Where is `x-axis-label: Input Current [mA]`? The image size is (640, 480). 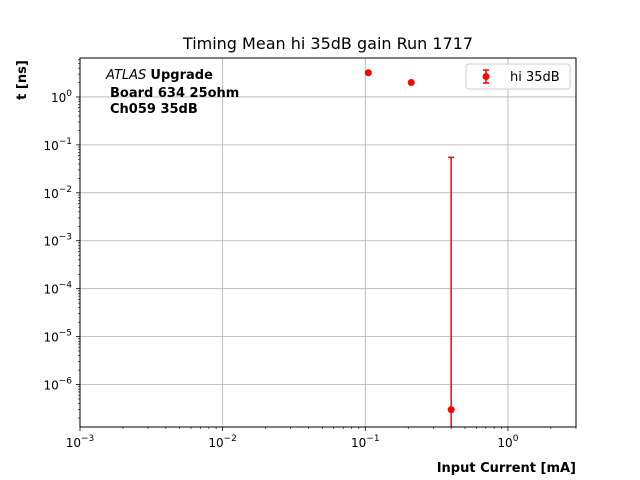 x-axis-label: Input Current [mA] is located at coordinates (506, 468).